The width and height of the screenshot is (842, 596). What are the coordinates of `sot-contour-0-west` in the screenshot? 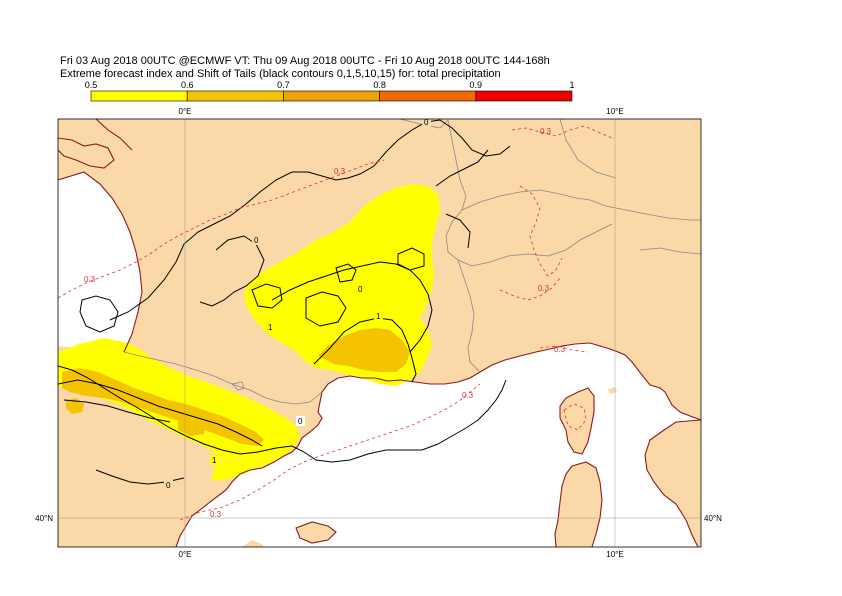 It's located at (99, 314).